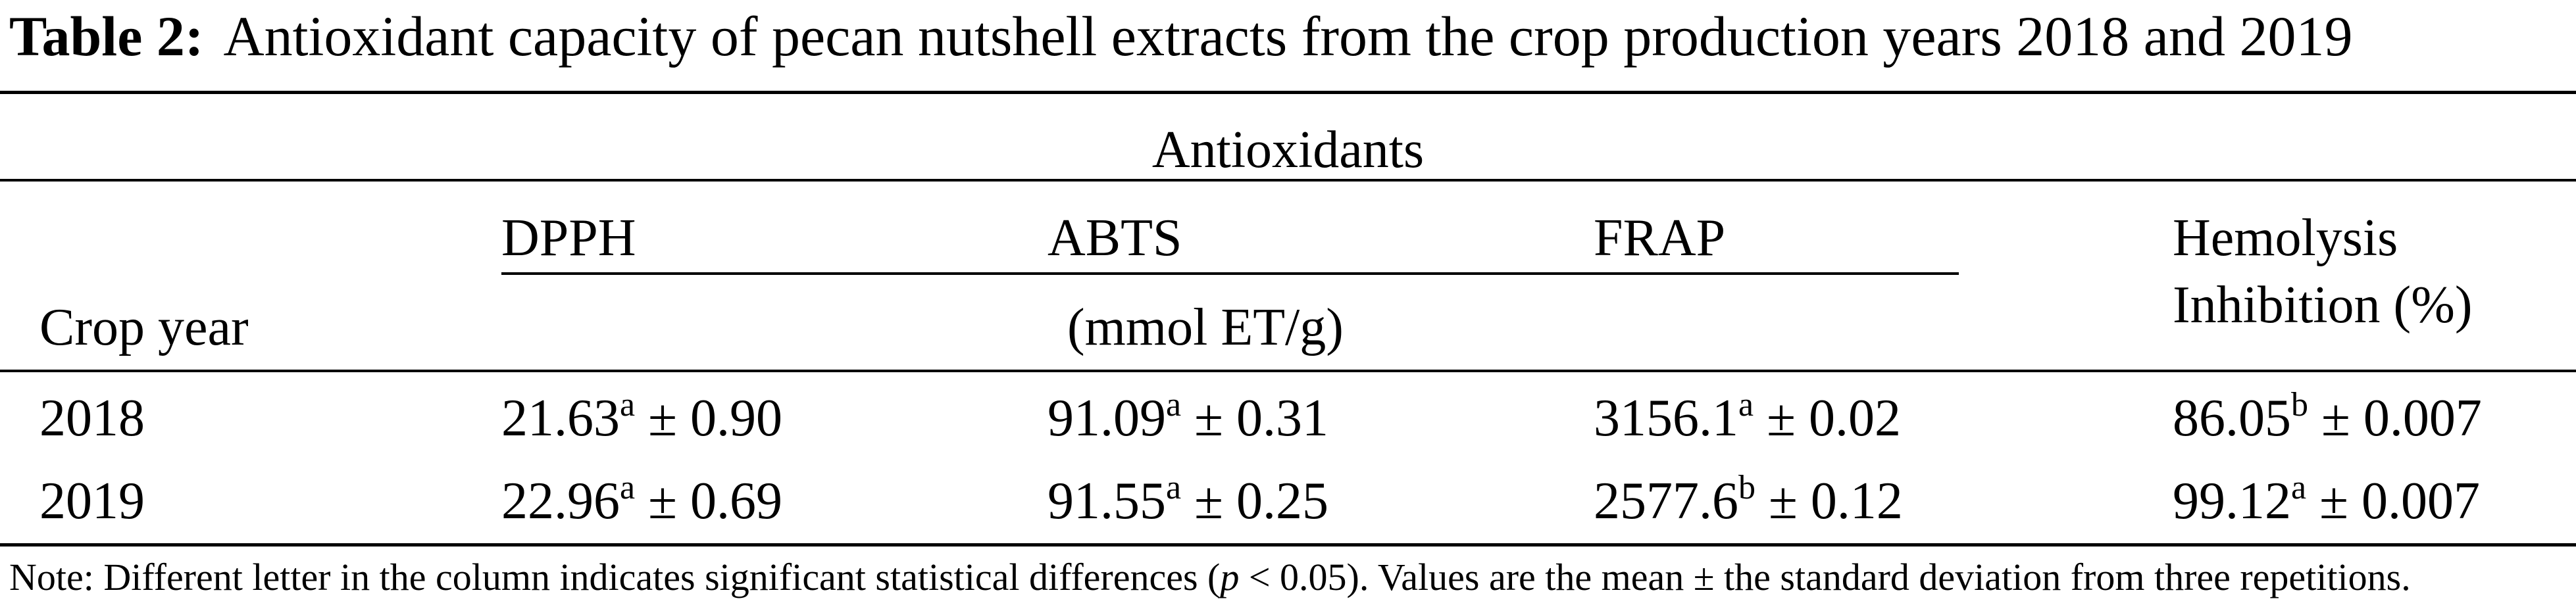  Describe the element at coordinates (1288, 150) in the screenshot. I see `header-antioxidants: Antioxidants` at that location.